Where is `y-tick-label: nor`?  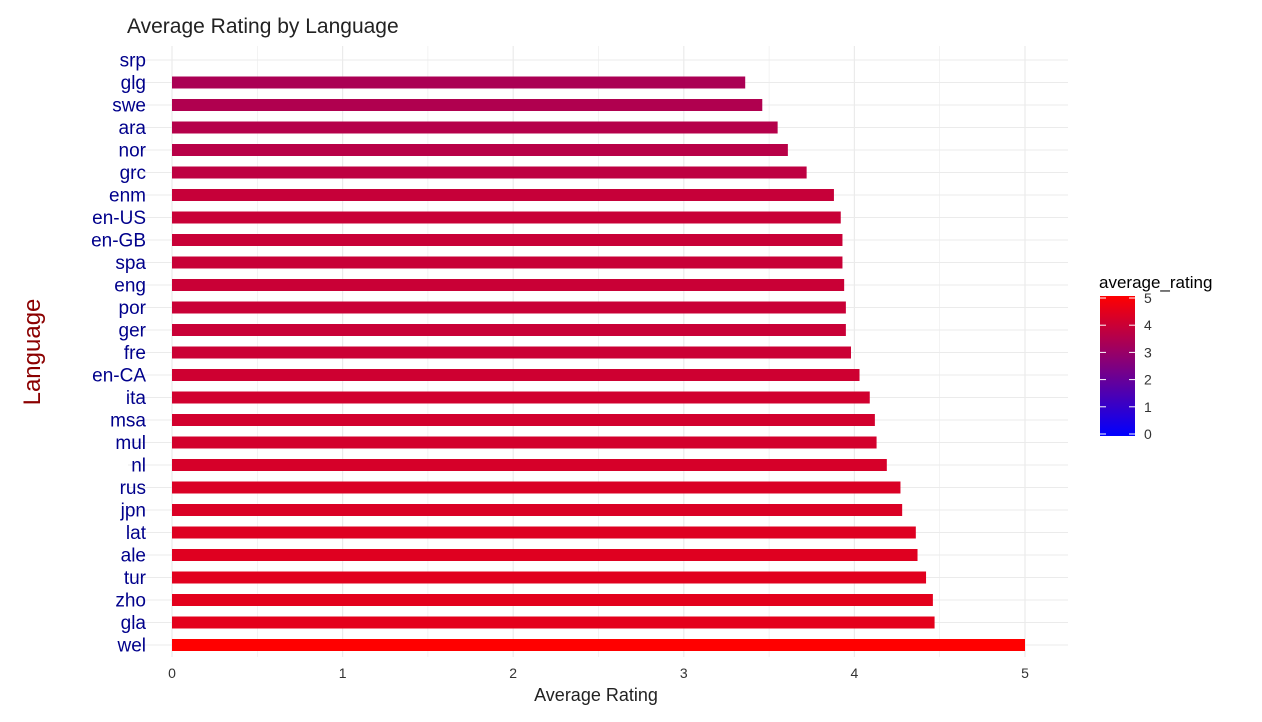 y-tick-label: nor is located at coordinates (133, 151).